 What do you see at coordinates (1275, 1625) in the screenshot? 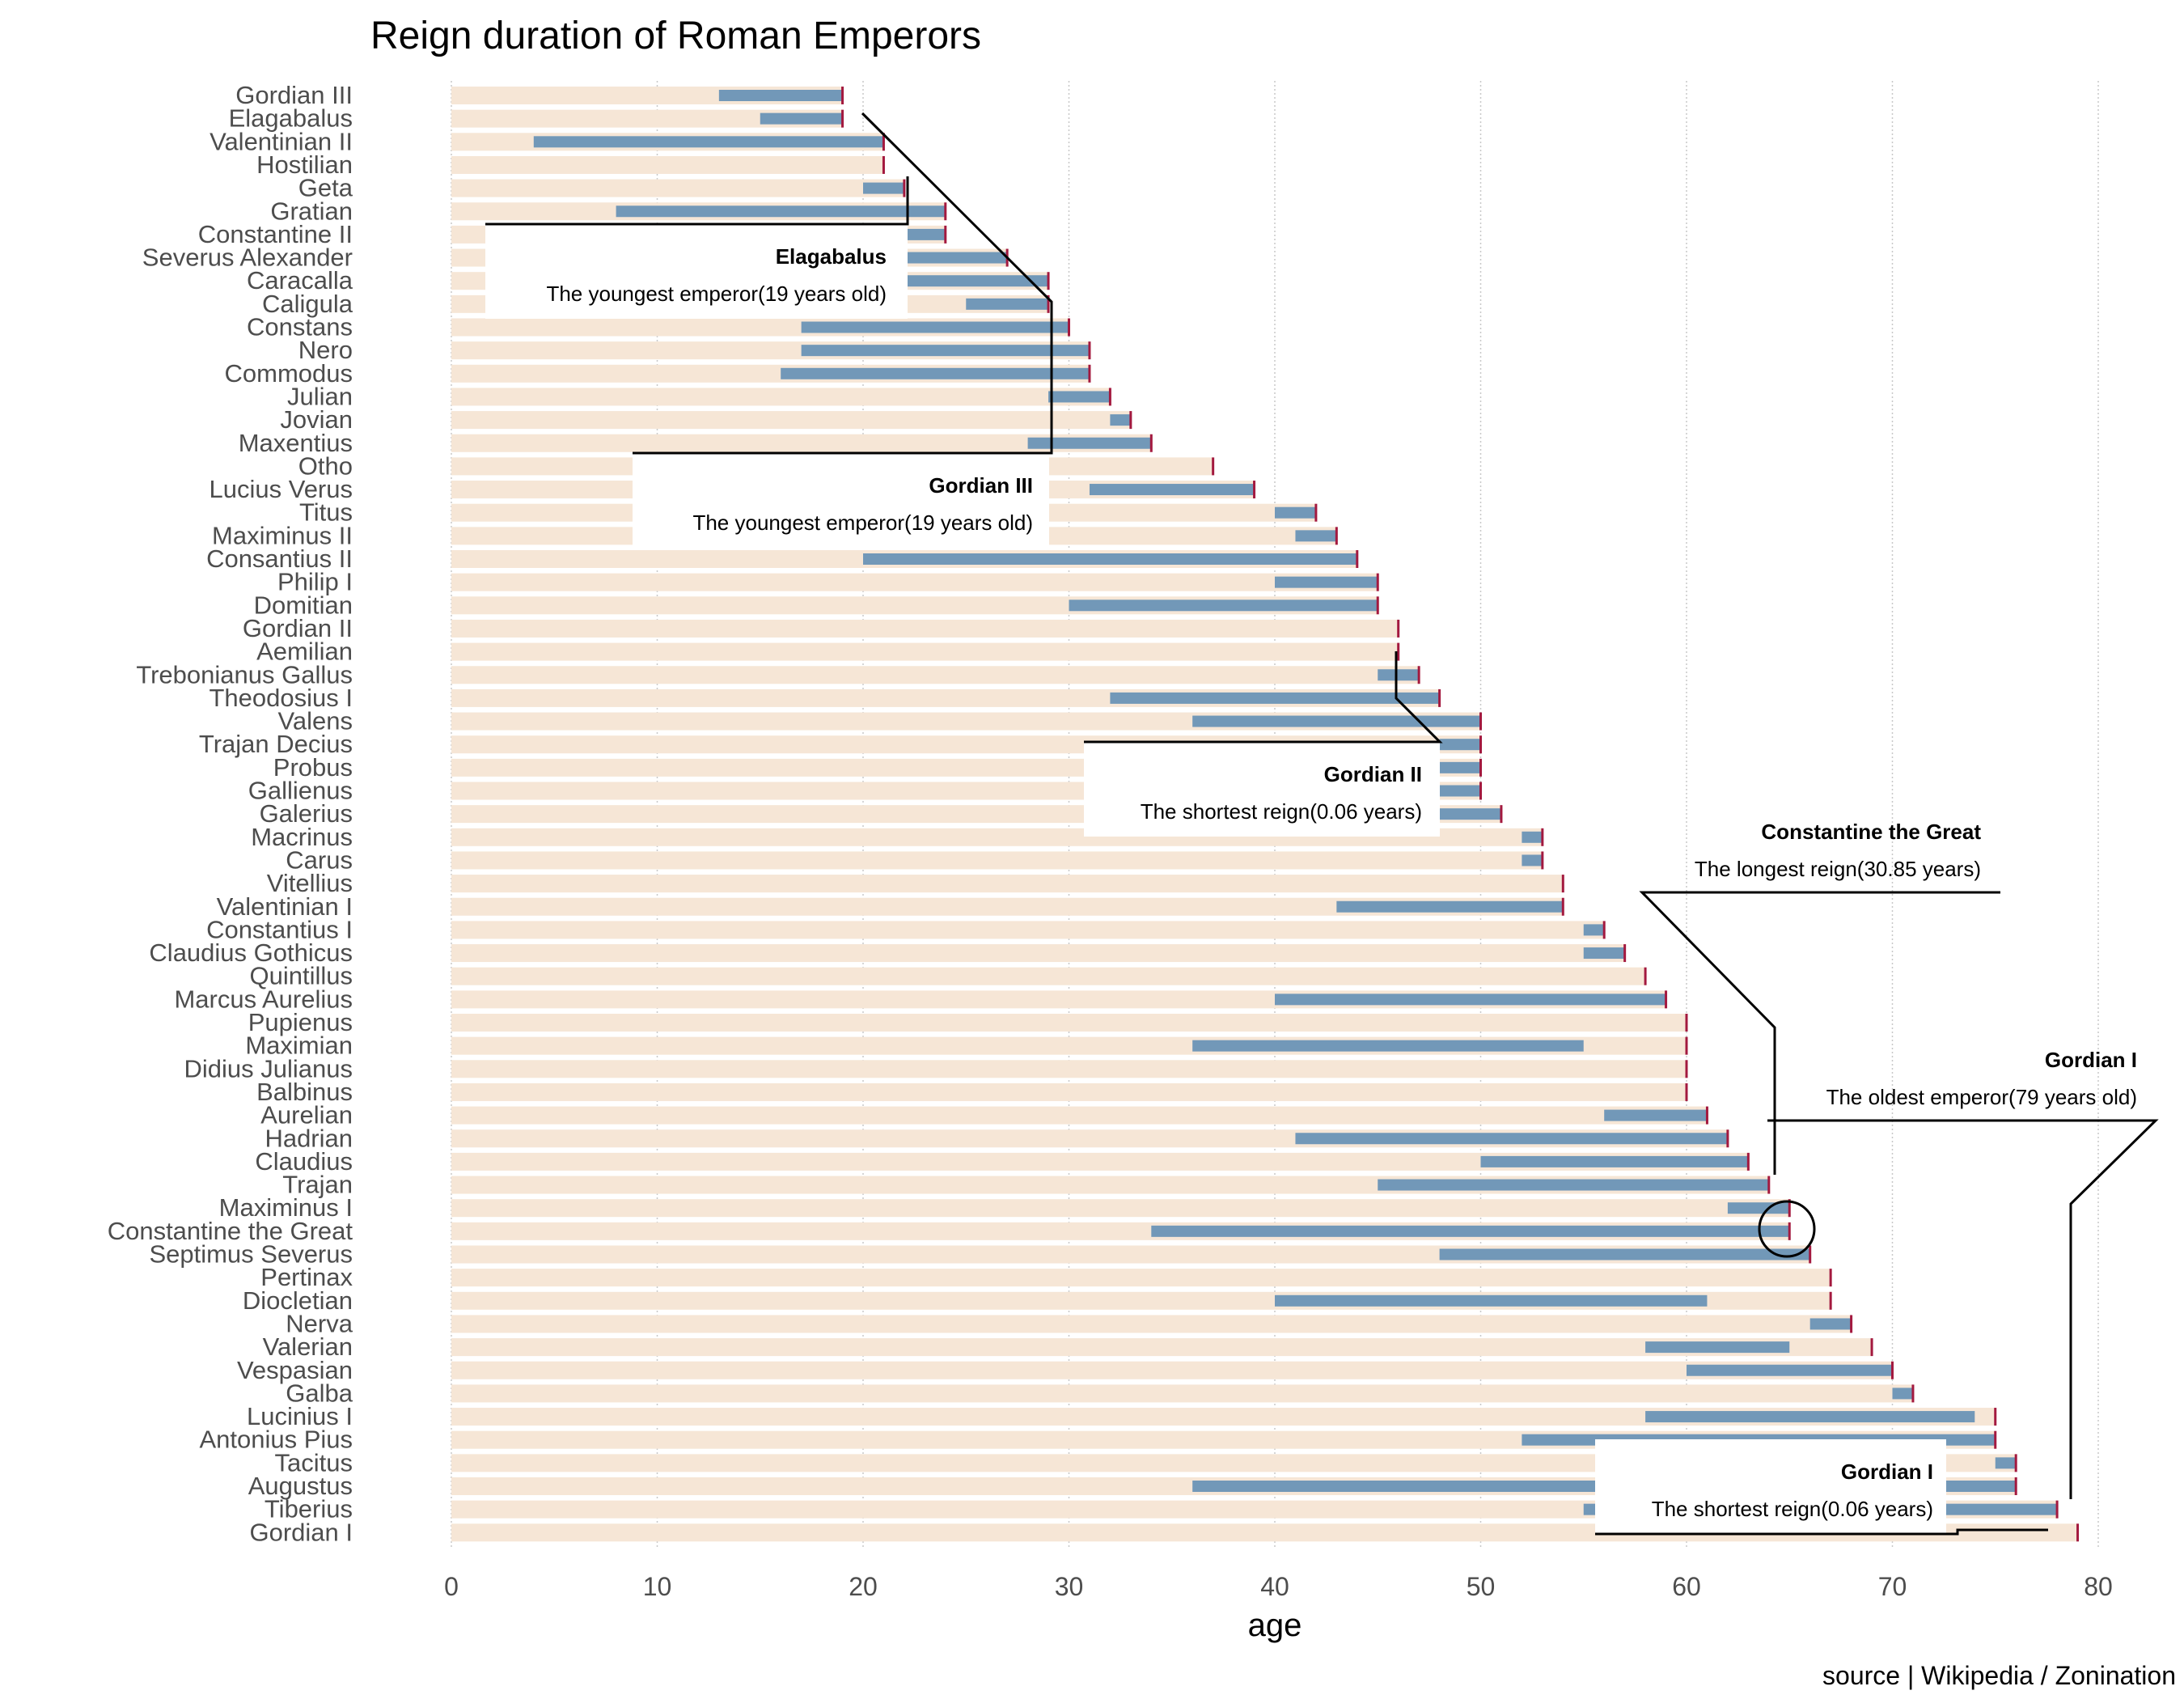
I see `x-axis-label: age` at bounding box center [1275, 1625].